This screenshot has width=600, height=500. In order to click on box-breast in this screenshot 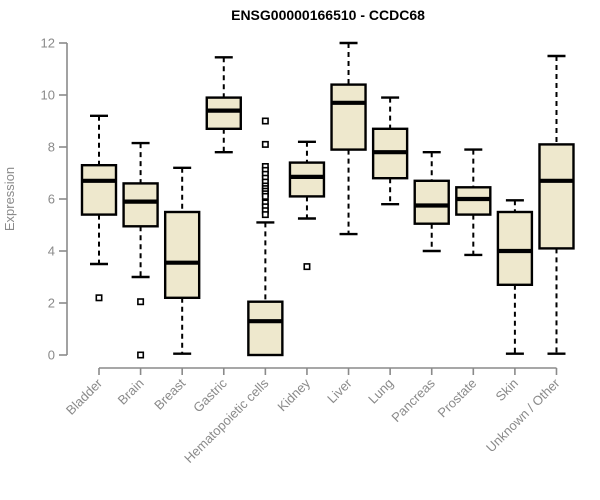, I will do `click(182, 255)`.